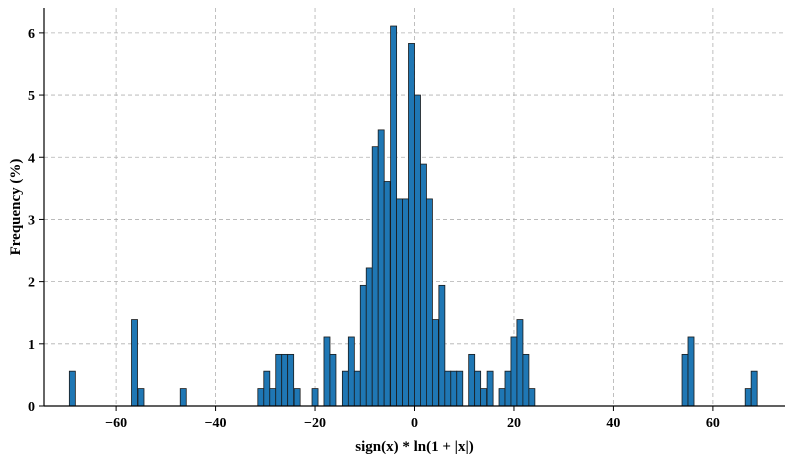  What do you see at coordinates (16, 207) in the screenshot?
I see `y-axis-title: Frequency (%)` at bounding box center [16, 207].